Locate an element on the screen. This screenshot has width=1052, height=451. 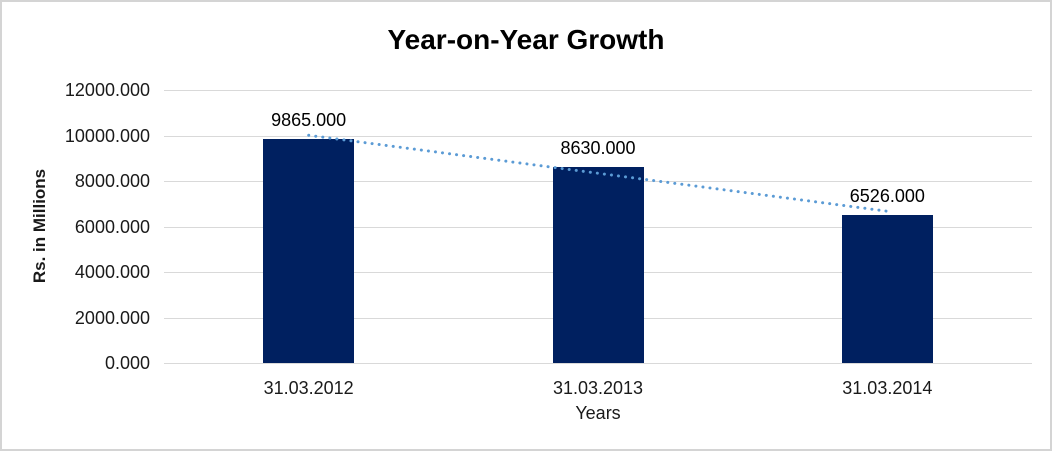
y-tick-label: 0.000 is located at coordinates (127, 363).